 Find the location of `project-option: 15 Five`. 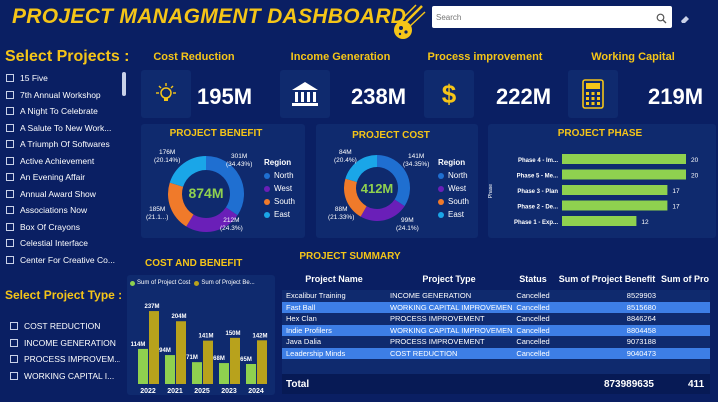

project-option: 15 Five is located at coordinates (66, 78).